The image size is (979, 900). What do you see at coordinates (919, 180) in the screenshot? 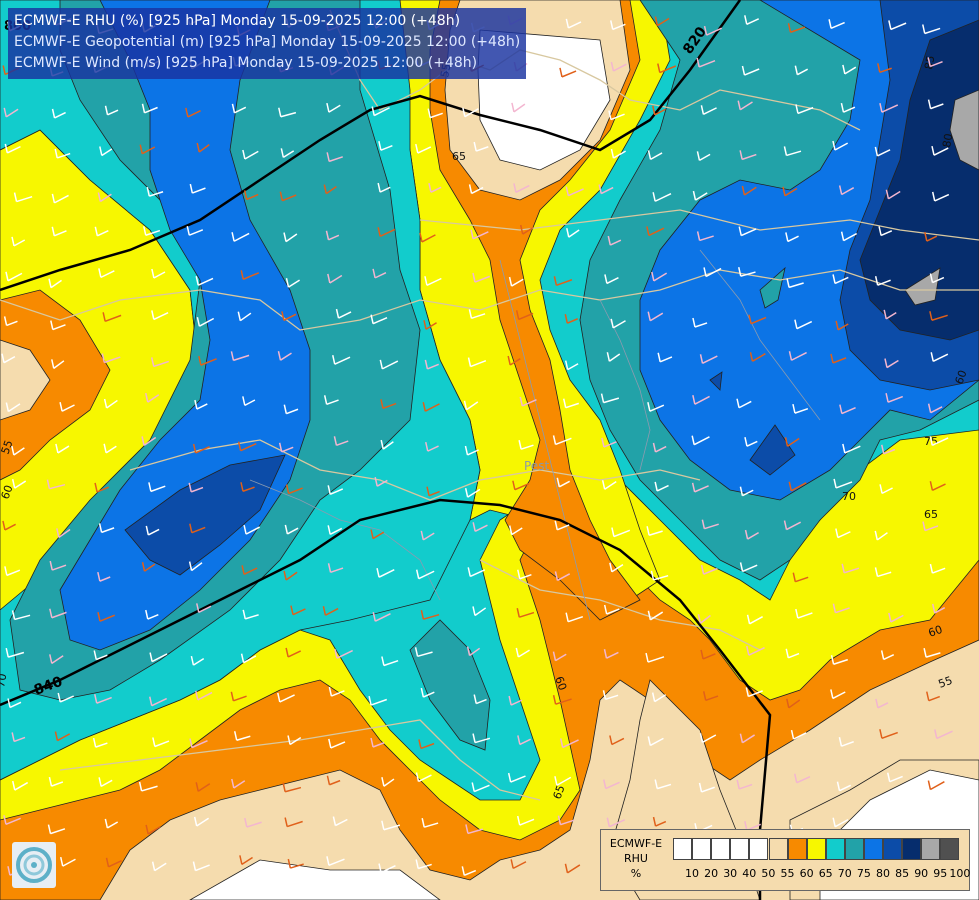
I see `rh-band-85-90-east` at bounding box center [919, 180].